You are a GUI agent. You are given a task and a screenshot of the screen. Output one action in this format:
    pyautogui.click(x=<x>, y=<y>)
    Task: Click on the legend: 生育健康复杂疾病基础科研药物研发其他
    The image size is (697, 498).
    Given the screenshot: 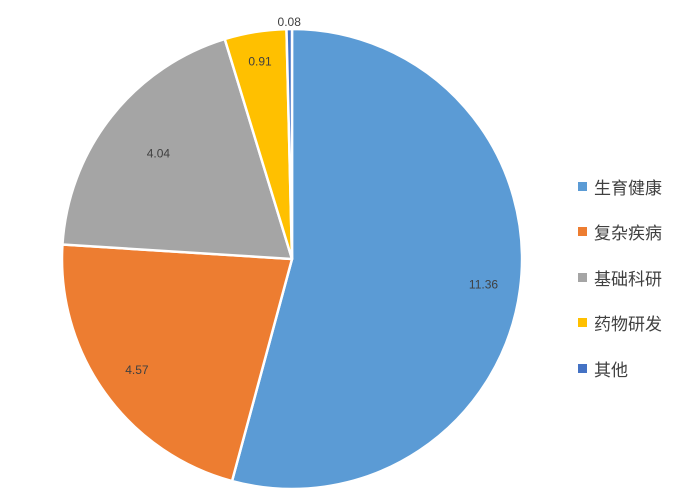 What is the action you would take?
    pyautogui.click(x=635, y=290)
    